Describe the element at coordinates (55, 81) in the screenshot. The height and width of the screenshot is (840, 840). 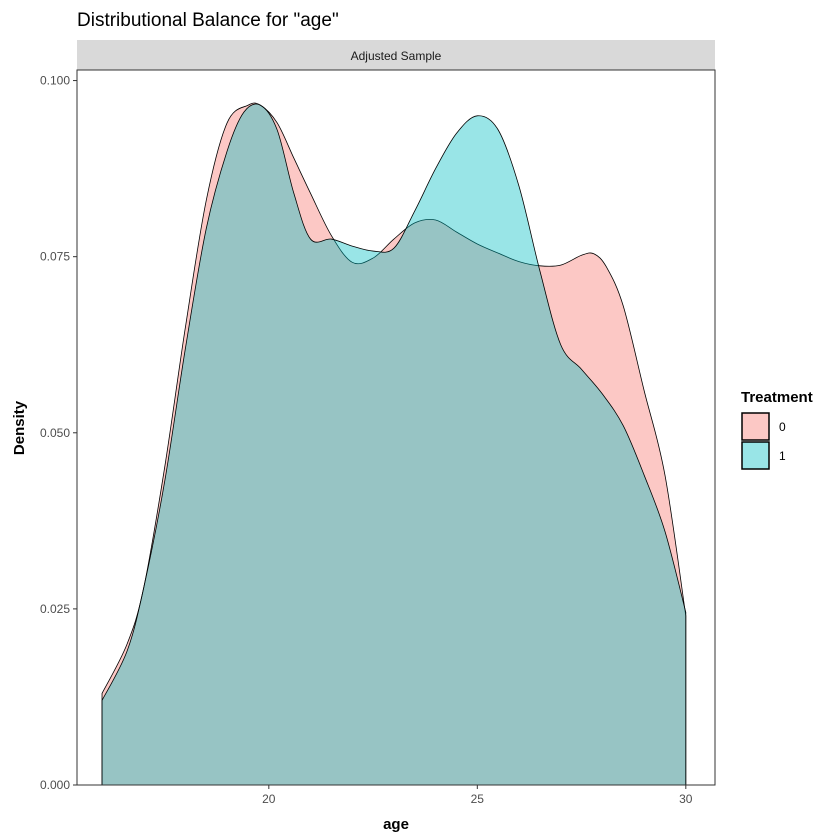
I see `y-tick-label: 0.100` at that location.